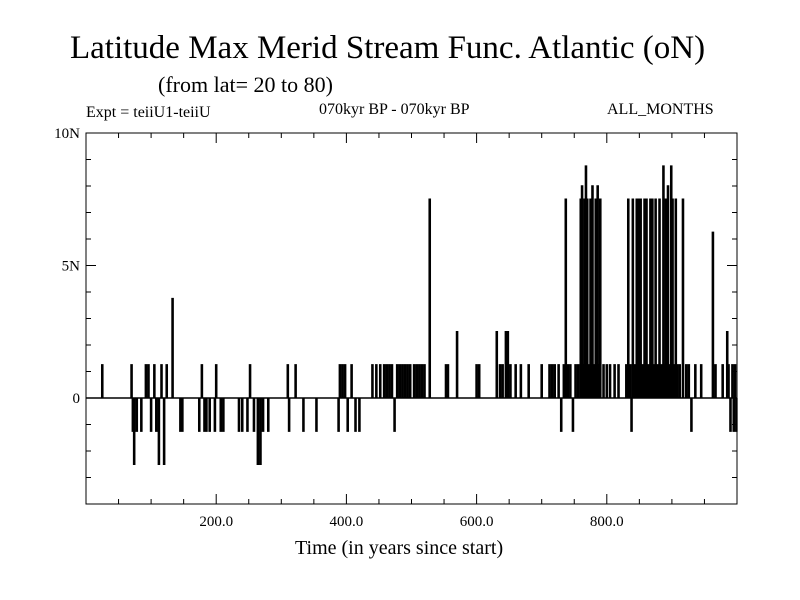 The image size is (800, 600). What do you see at coordinates (394, 109) in the screenshot?
I see `period-label: 070kyr BP - 070kyr BP` at bounding box center [394, 109].